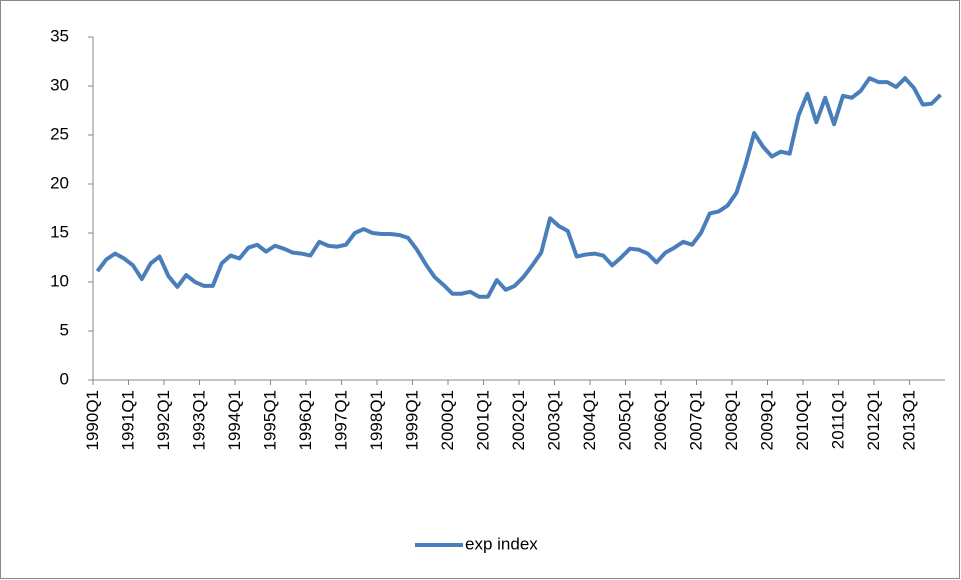 This screenshot has height=580, width=961. I want to click on y-tick-label: 30, so click(59, 84).